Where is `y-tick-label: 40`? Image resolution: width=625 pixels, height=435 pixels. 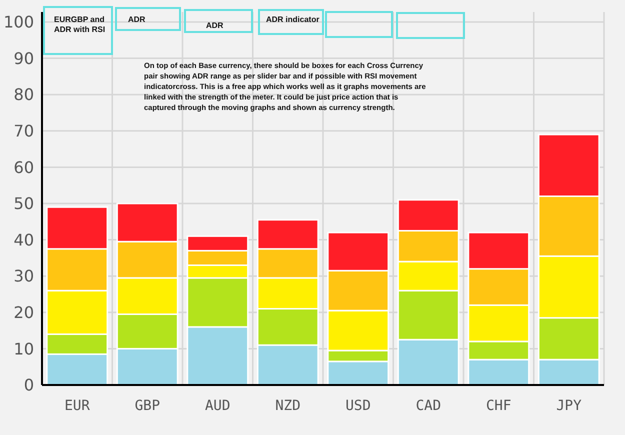
y-tick-label: 40 is located at coordinates (24, 240).